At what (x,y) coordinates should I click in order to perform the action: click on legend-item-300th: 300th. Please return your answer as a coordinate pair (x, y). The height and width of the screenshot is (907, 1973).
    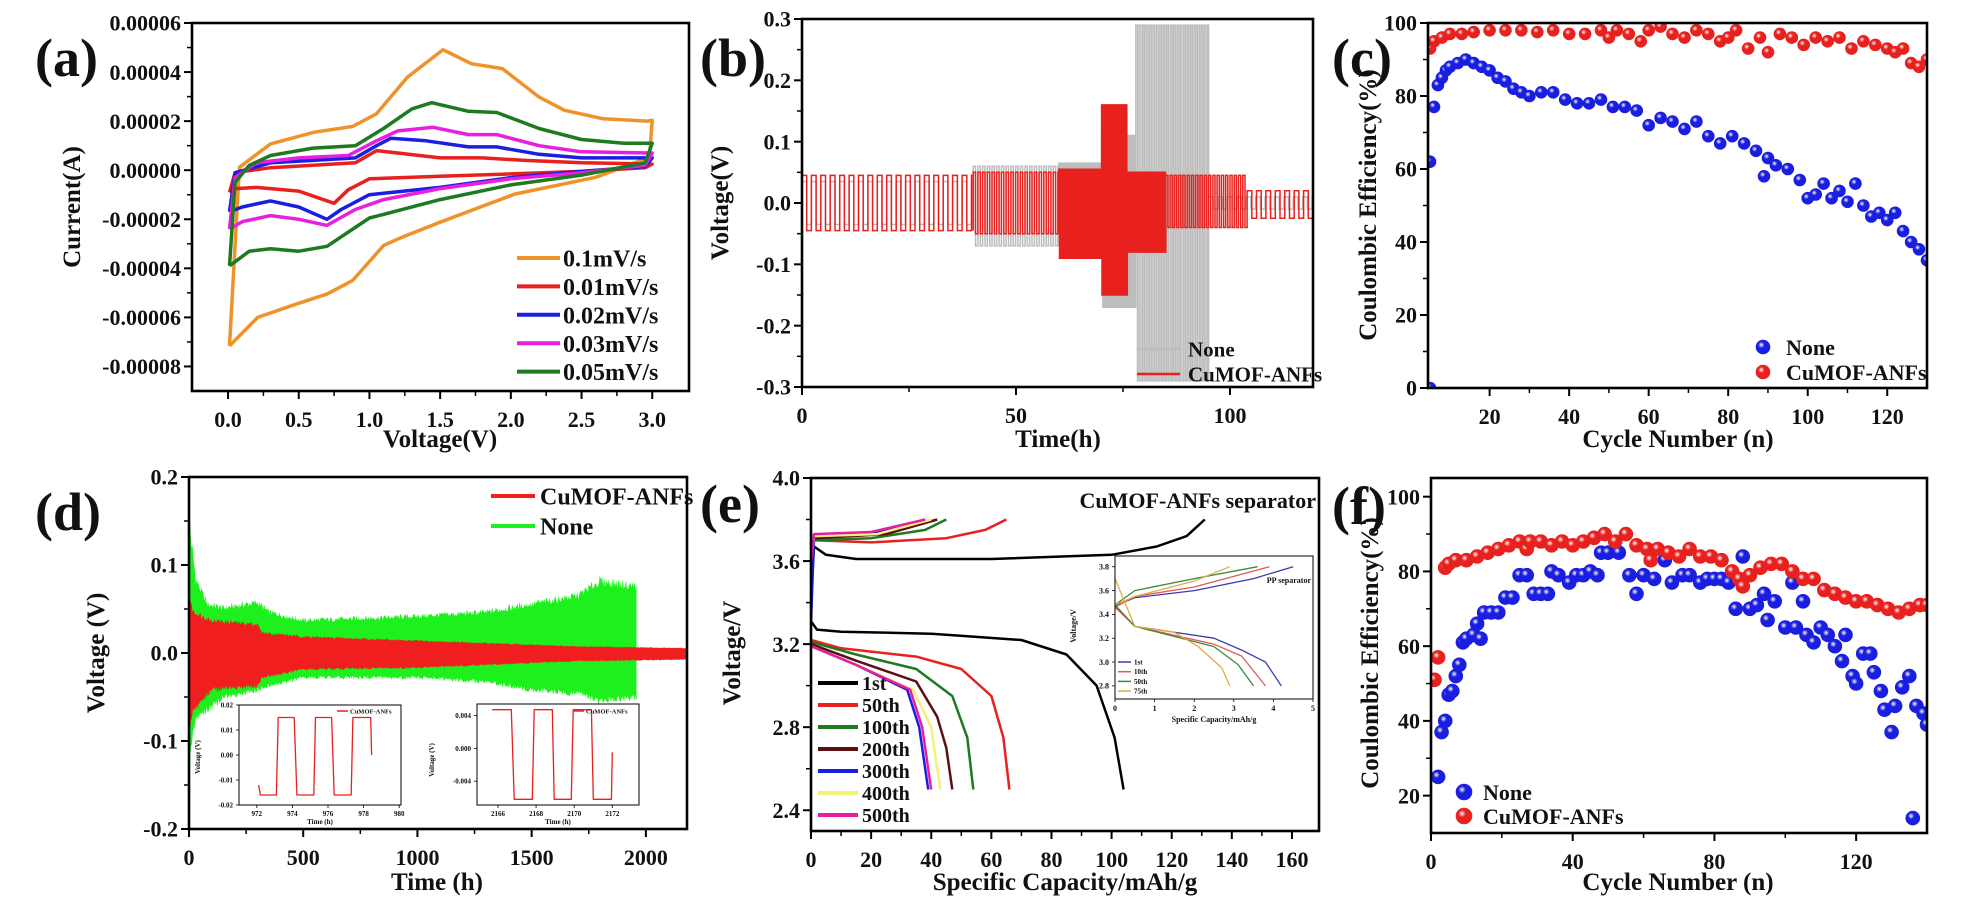
    Looking at the image, I should click on (864, 772).